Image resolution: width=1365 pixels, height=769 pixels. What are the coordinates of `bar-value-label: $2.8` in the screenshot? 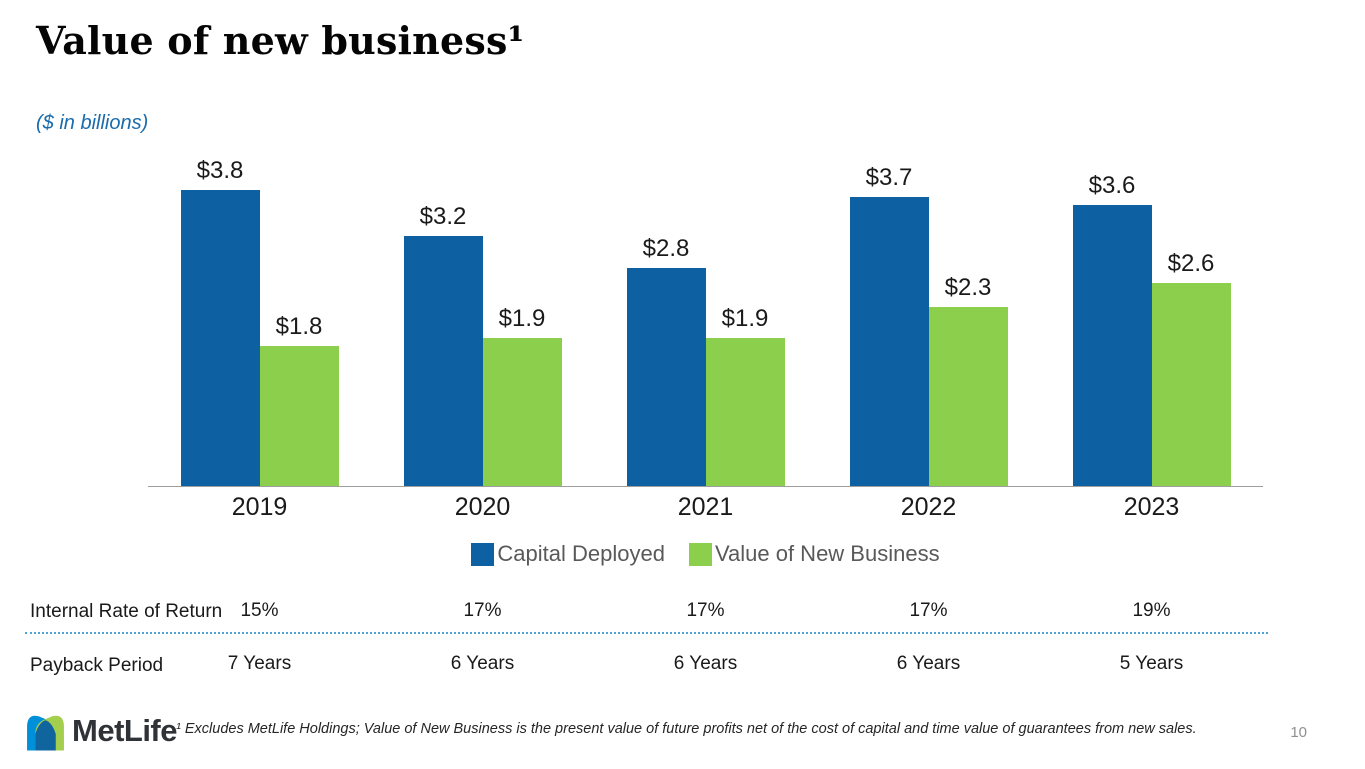 It's located at (666, 248).